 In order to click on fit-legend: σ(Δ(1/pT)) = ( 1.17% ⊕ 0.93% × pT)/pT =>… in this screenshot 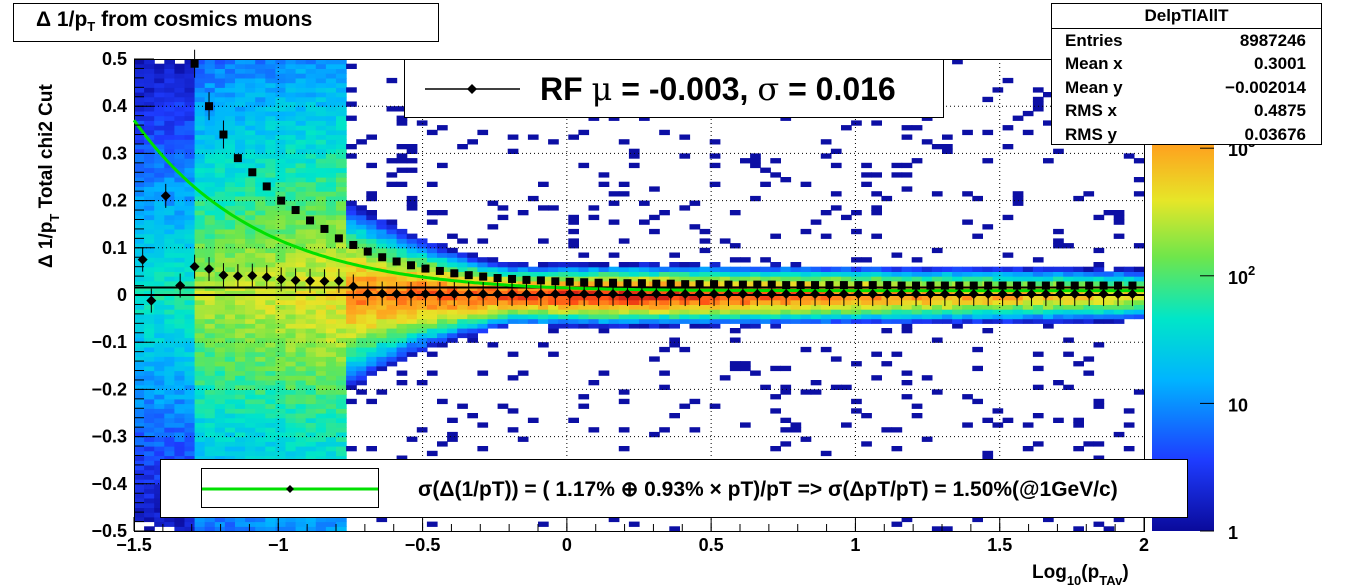, I will do `click(674, 488)`.